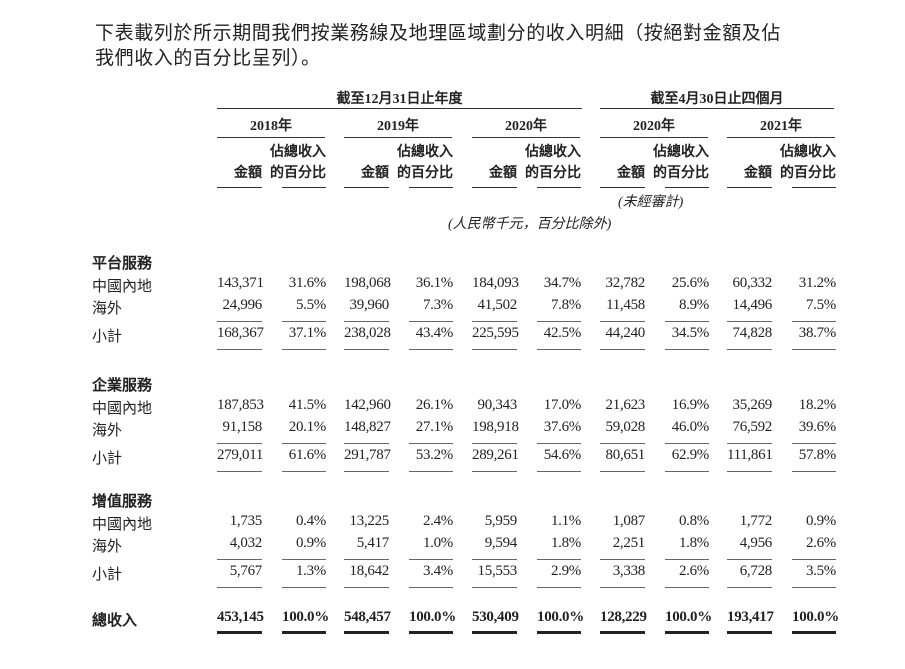  I want to click on table-cell: 43.4%, so click(434, 333).